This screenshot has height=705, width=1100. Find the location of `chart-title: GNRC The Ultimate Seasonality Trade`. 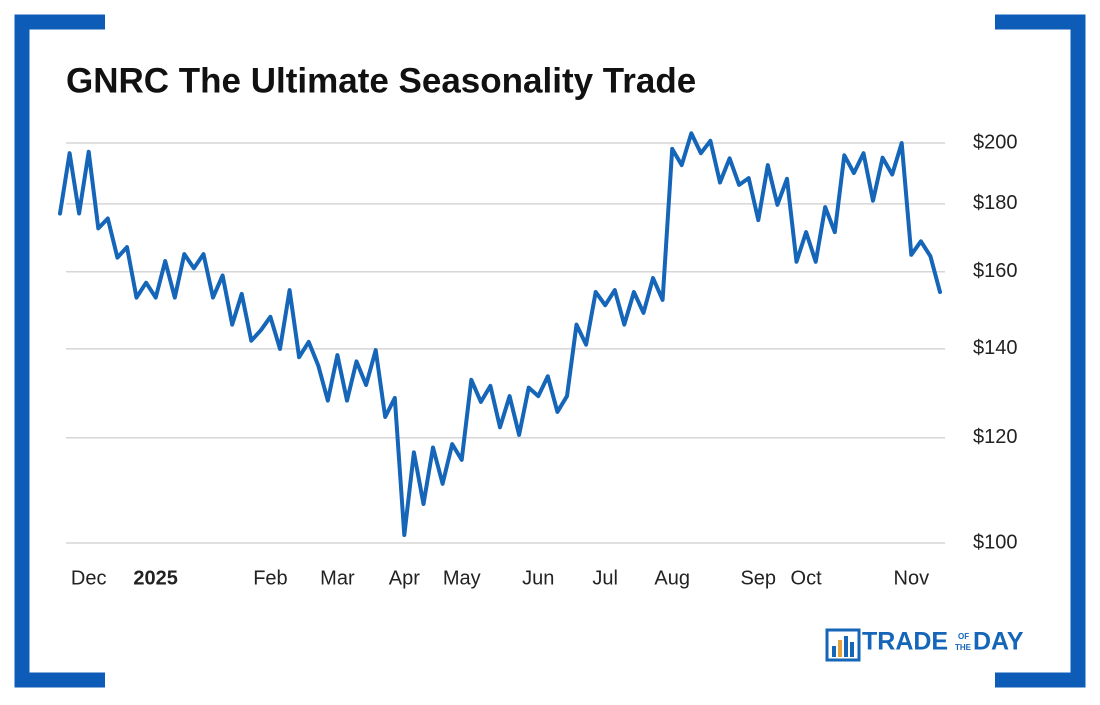

chart-title: GNRC The Ultimate Seasonality Trade is located at coordinates (381, 80).